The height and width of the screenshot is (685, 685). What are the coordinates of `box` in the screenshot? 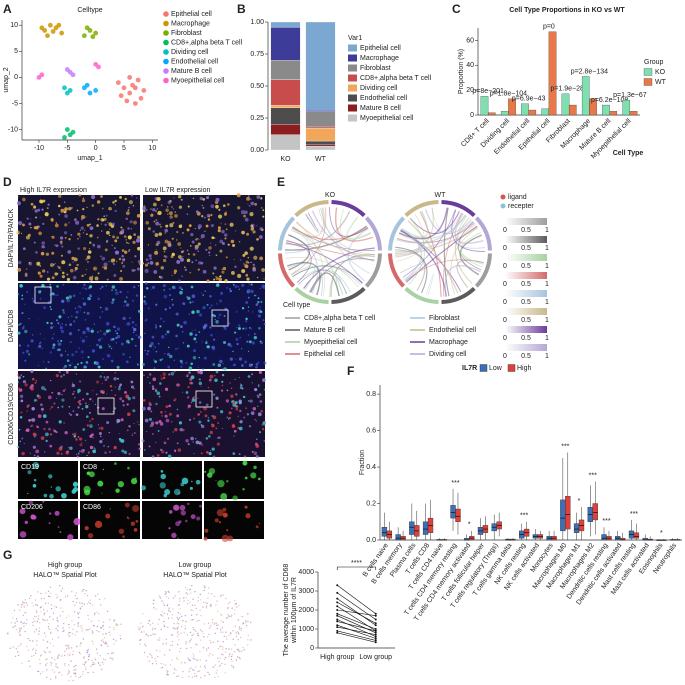 It's located at (384, 532).